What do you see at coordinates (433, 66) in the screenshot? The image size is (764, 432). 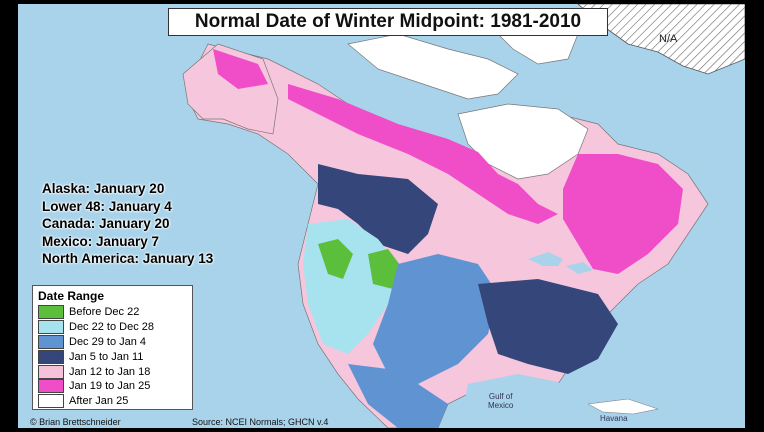 I see `arctic-islands` at bounding box center [433, 66].